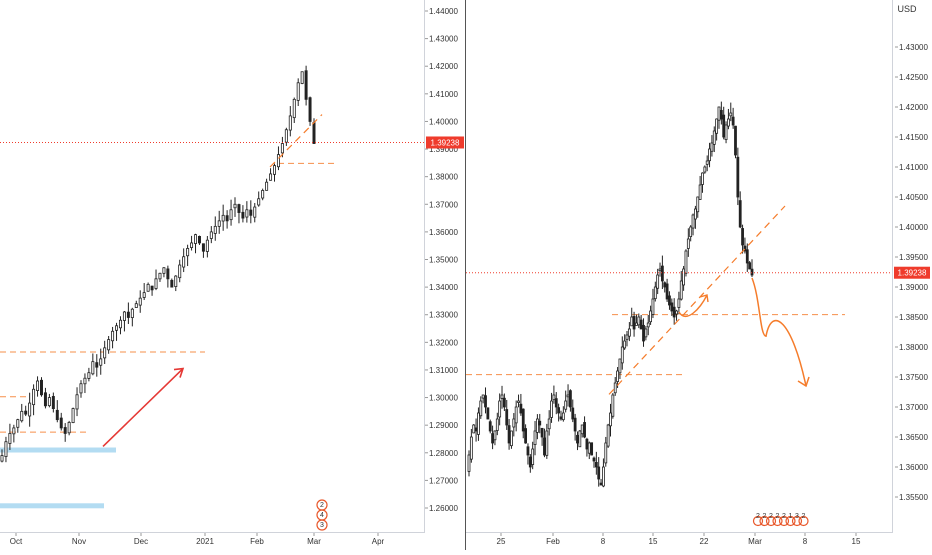 This screenshot has height=555, width=932. Describe the element at coordinates (912, 273) in the screenshot. I see `last-price-label: 1.39238` at that location.